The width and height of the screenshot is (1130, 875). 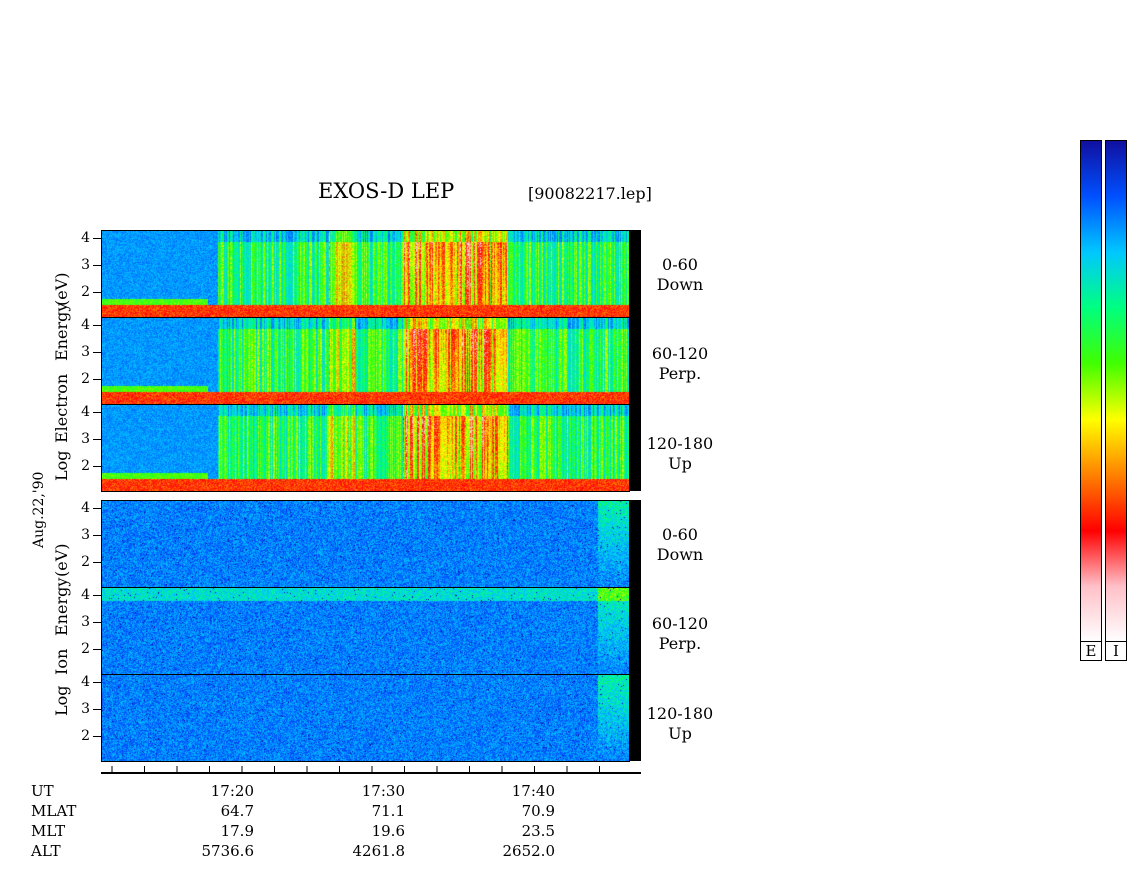 I want to click on tick-mlt: 23.5, so click(x=538, y=831).